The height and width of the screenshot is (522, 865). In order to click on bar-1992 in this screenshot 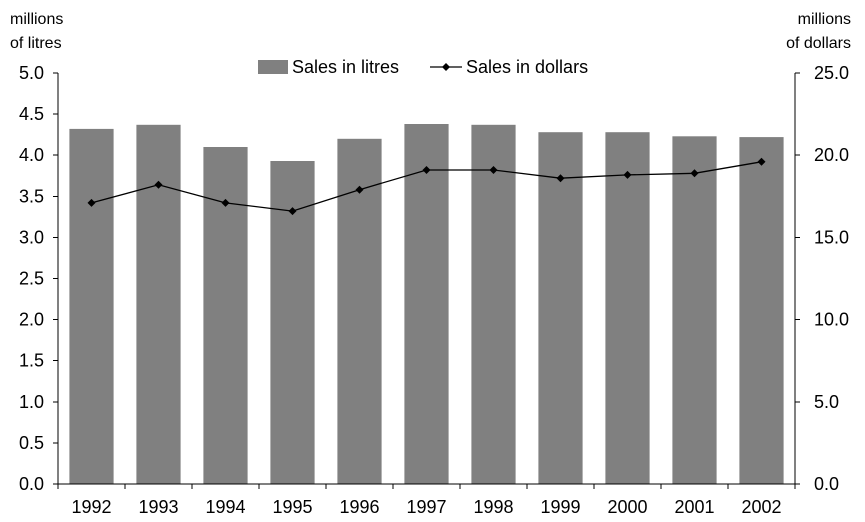, I will do `click(91, 306)`.